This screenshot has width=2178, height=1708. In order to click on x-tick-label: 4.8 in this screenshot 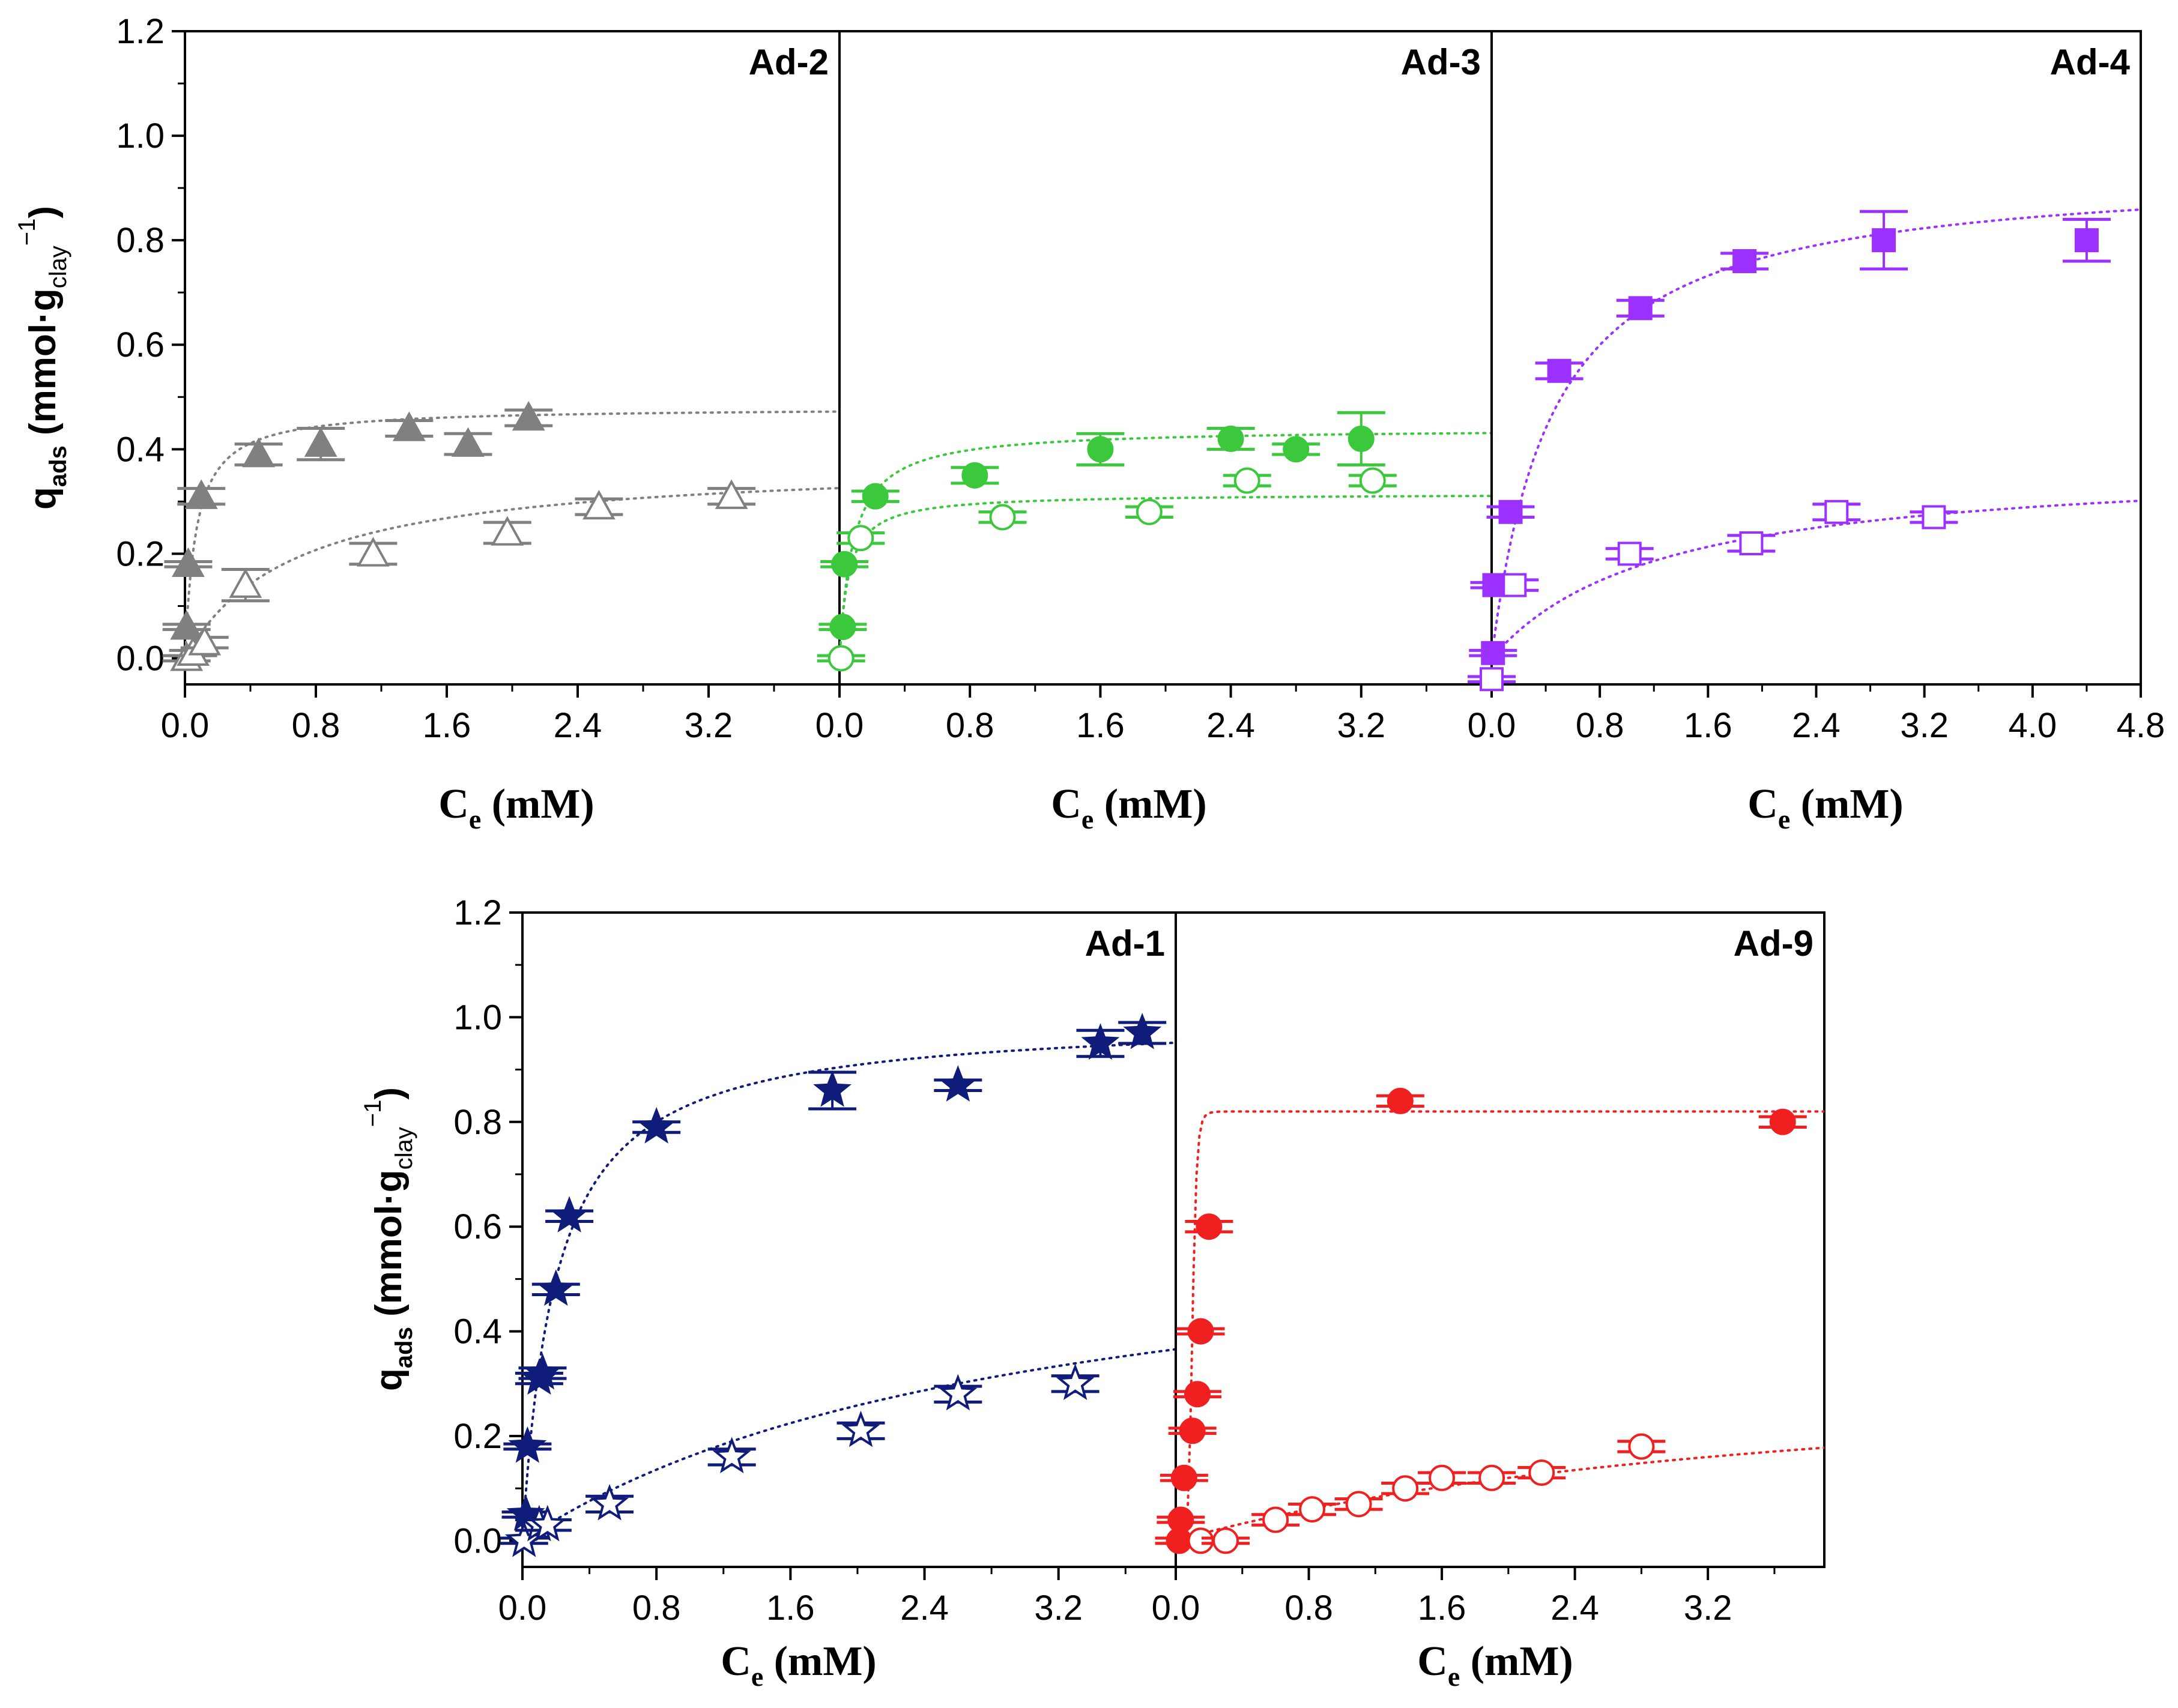, I will do `click(2141, 725)`.